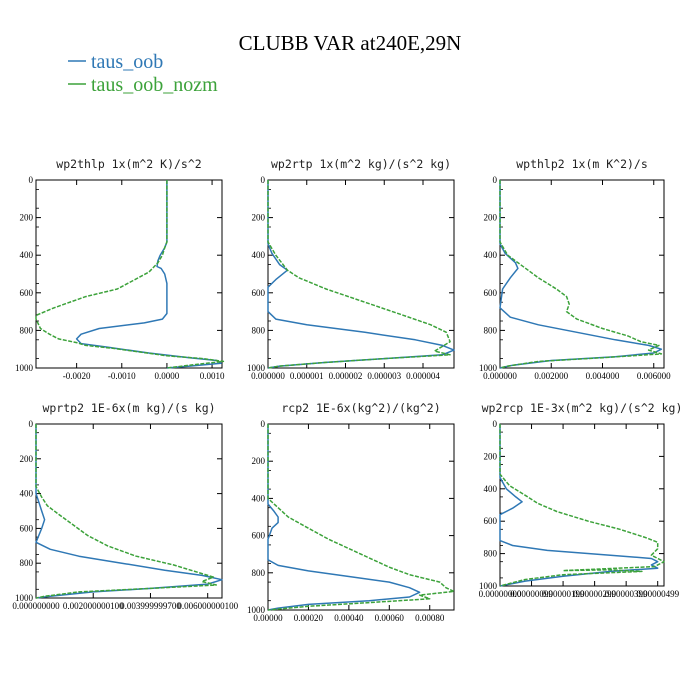  Describe the element at coordinates (551, 376) in the screenshot. I see `x-tick-label: 0.002000` at that location.